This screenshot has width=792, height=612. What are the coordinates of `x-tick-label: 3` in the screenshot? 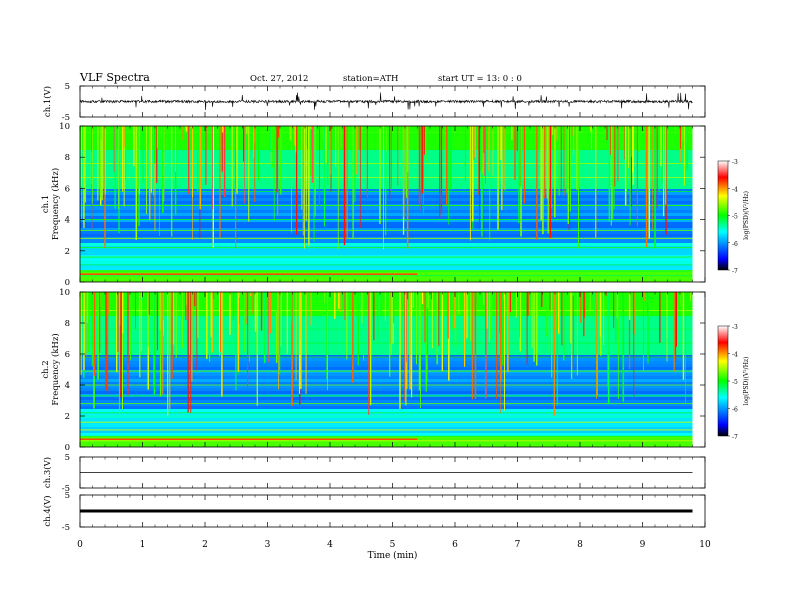 It's located at (268, 545).